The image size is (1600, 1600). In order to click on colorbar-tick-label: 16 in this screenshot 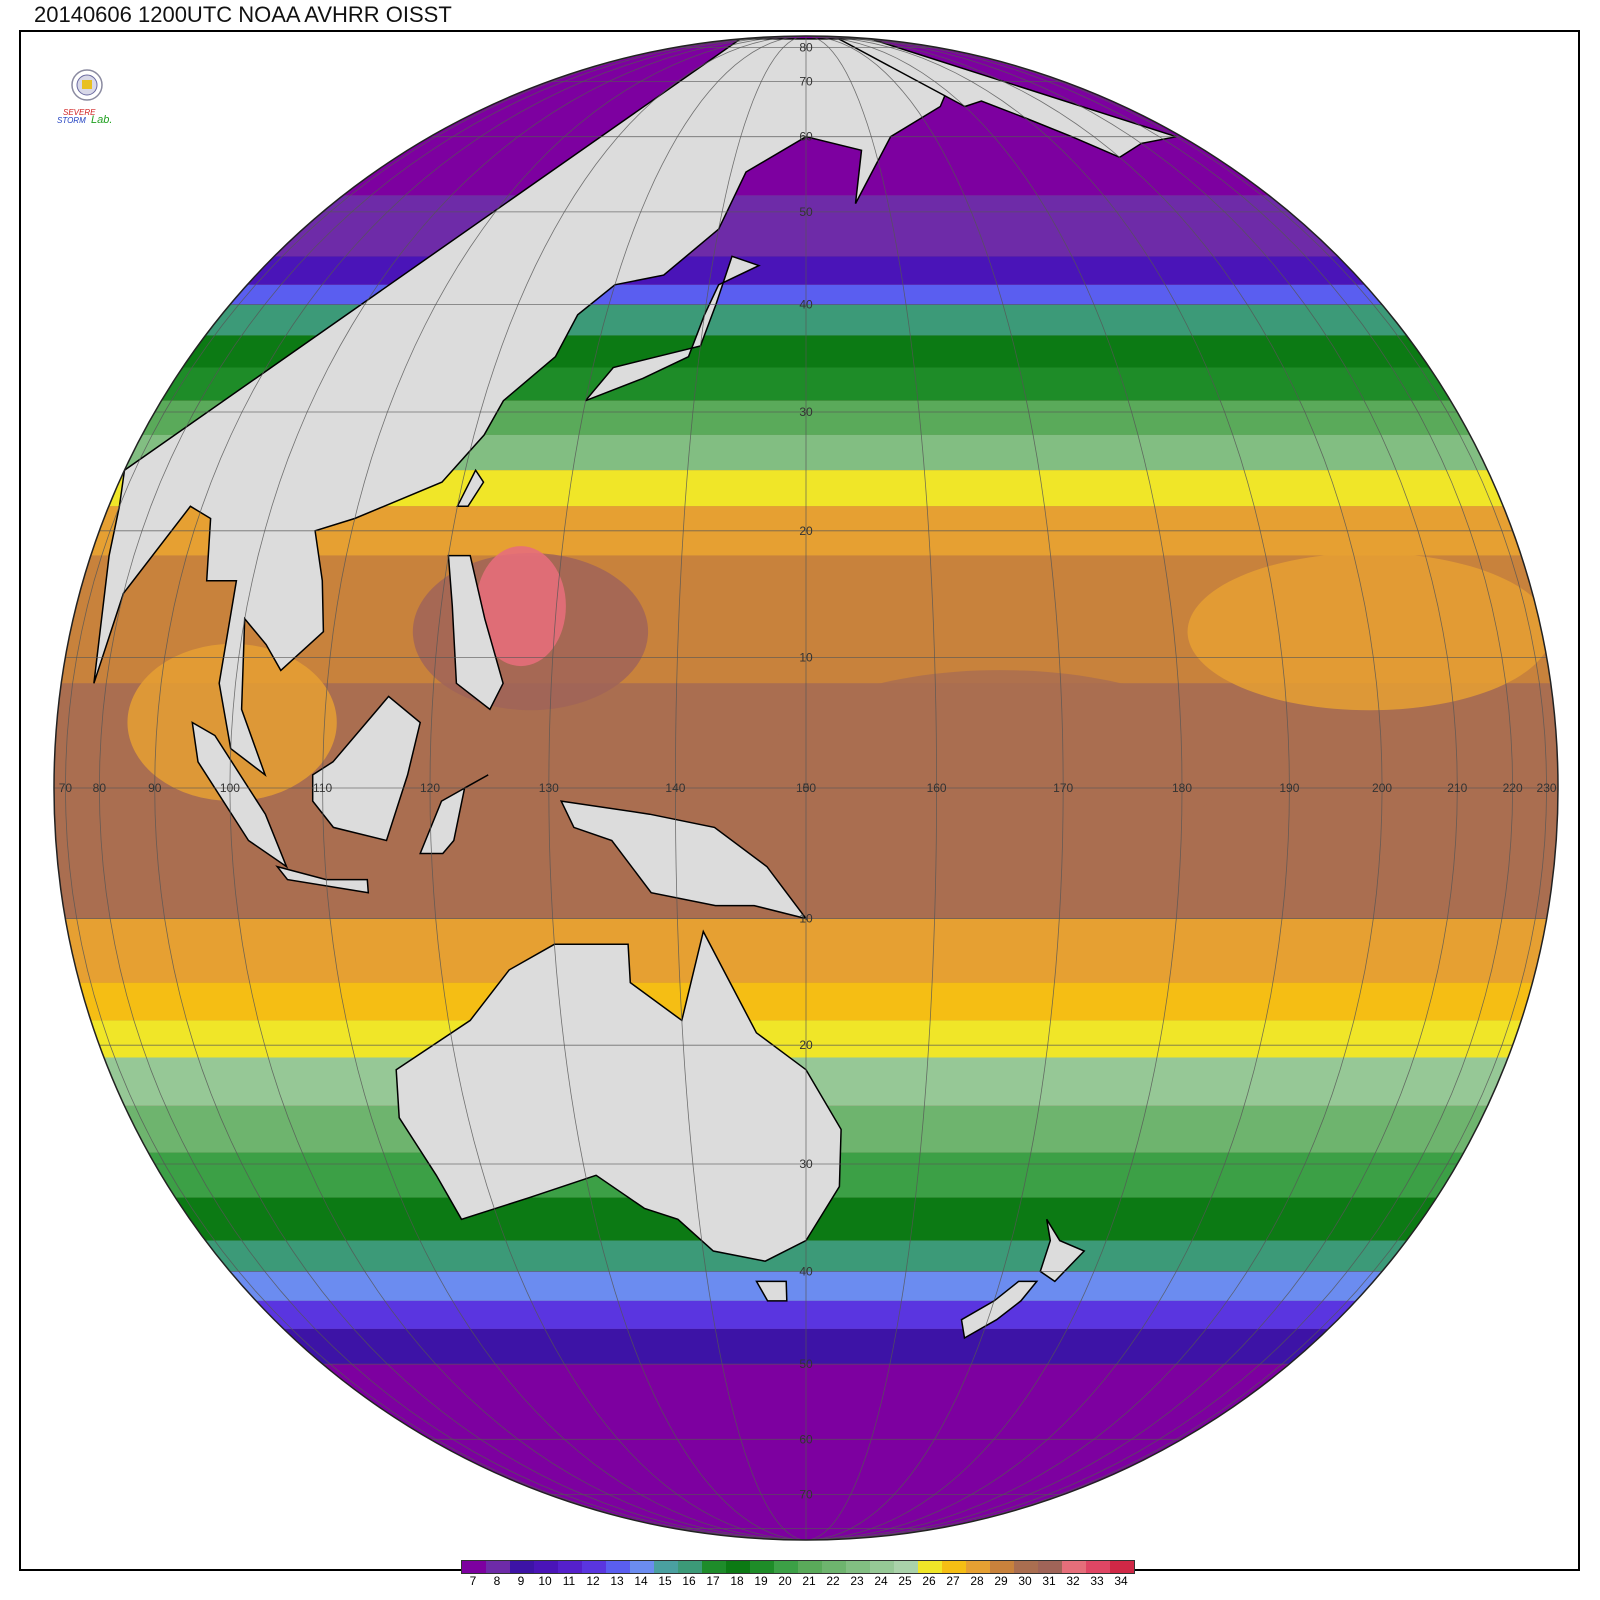, I will do `click(689, 1581)`.